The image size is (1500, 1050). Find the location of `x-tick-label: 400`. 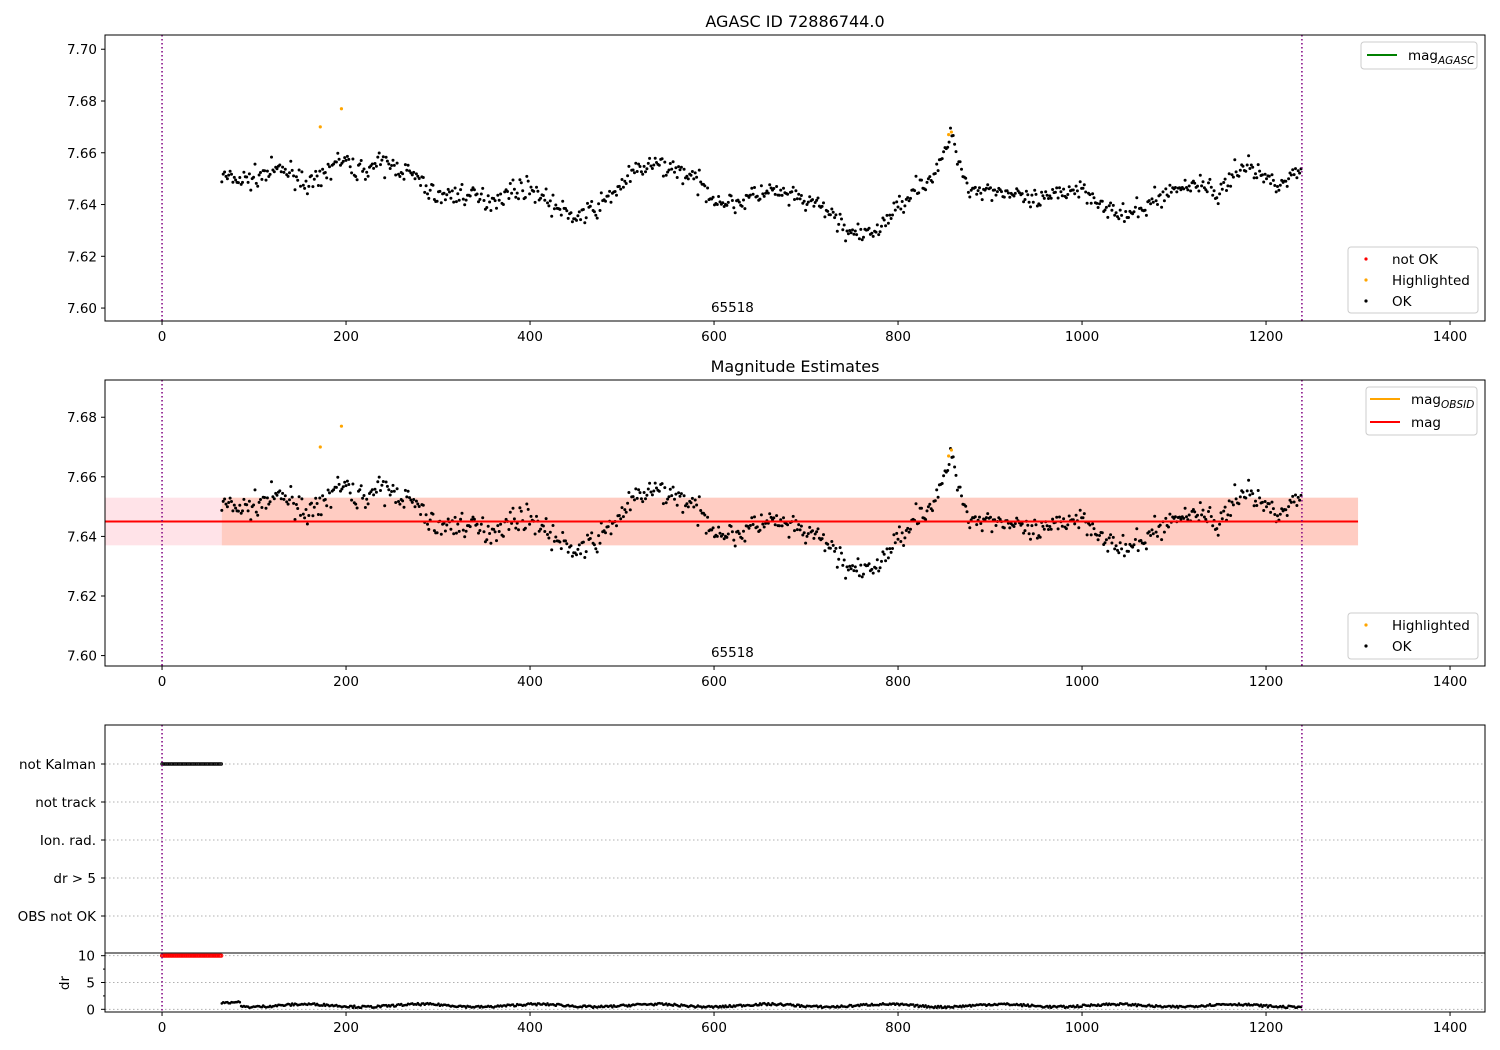

x-tick-label: 400 is located at coordinates (530, 337).